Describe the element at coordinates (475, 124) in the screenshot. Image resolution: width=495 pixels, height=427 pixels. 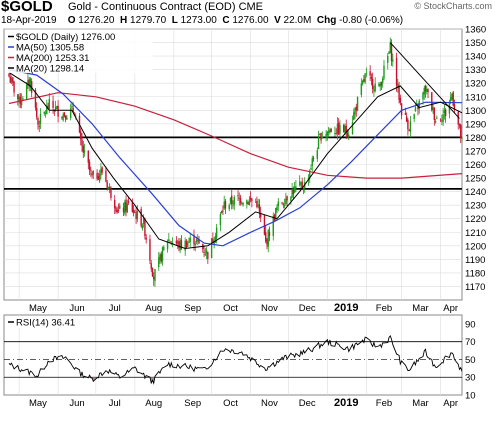
I see `price-tick-label: 1290` at that location.